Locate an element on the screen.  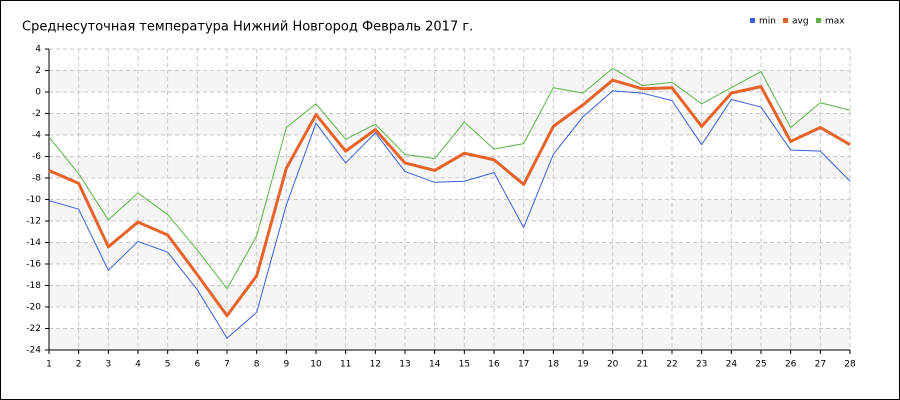
x-tick-label: 25 is located at coordinates (760, 365).